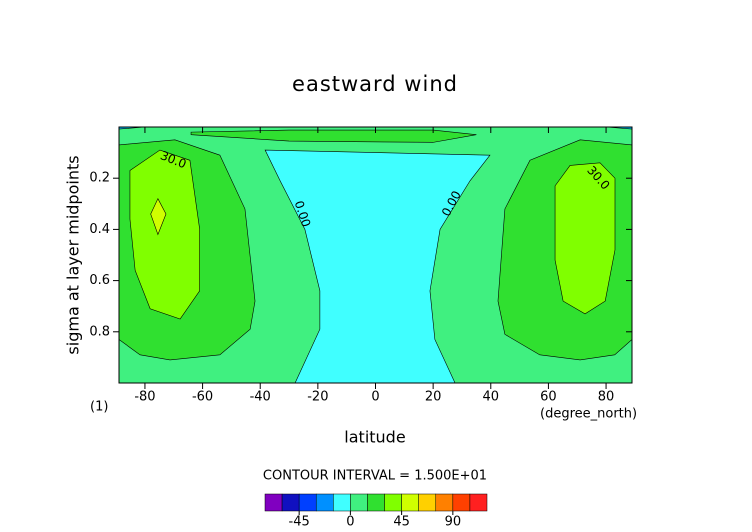 The height and width of the screenshot is (532, 752). I want to click on x-unit: (degree_north), so click(588, 414).